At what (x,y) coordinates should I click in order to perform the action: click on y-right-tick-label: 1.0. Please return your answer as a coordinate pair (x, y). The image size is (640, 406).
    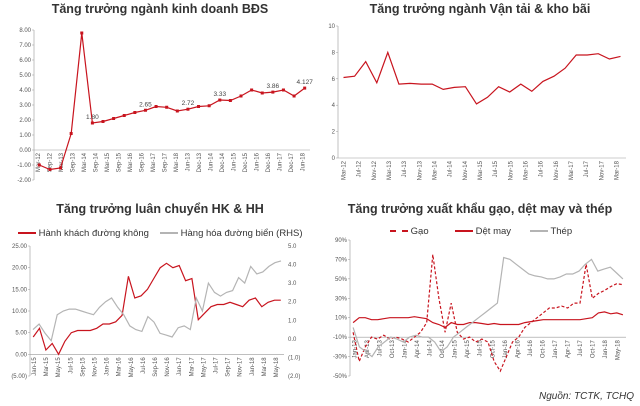
    Looking at the image, I should click on (292, 321).